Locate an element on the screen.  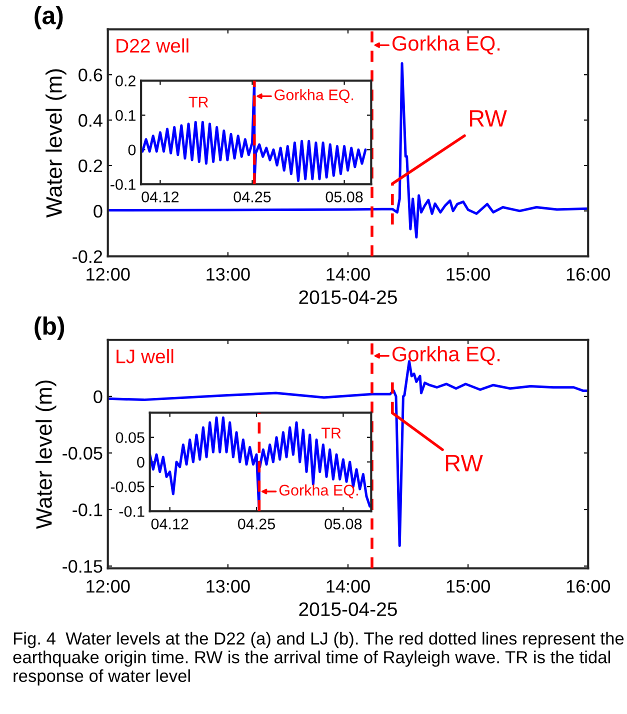
y-tick-label: 0.1 is located at coordinates (126, 115).